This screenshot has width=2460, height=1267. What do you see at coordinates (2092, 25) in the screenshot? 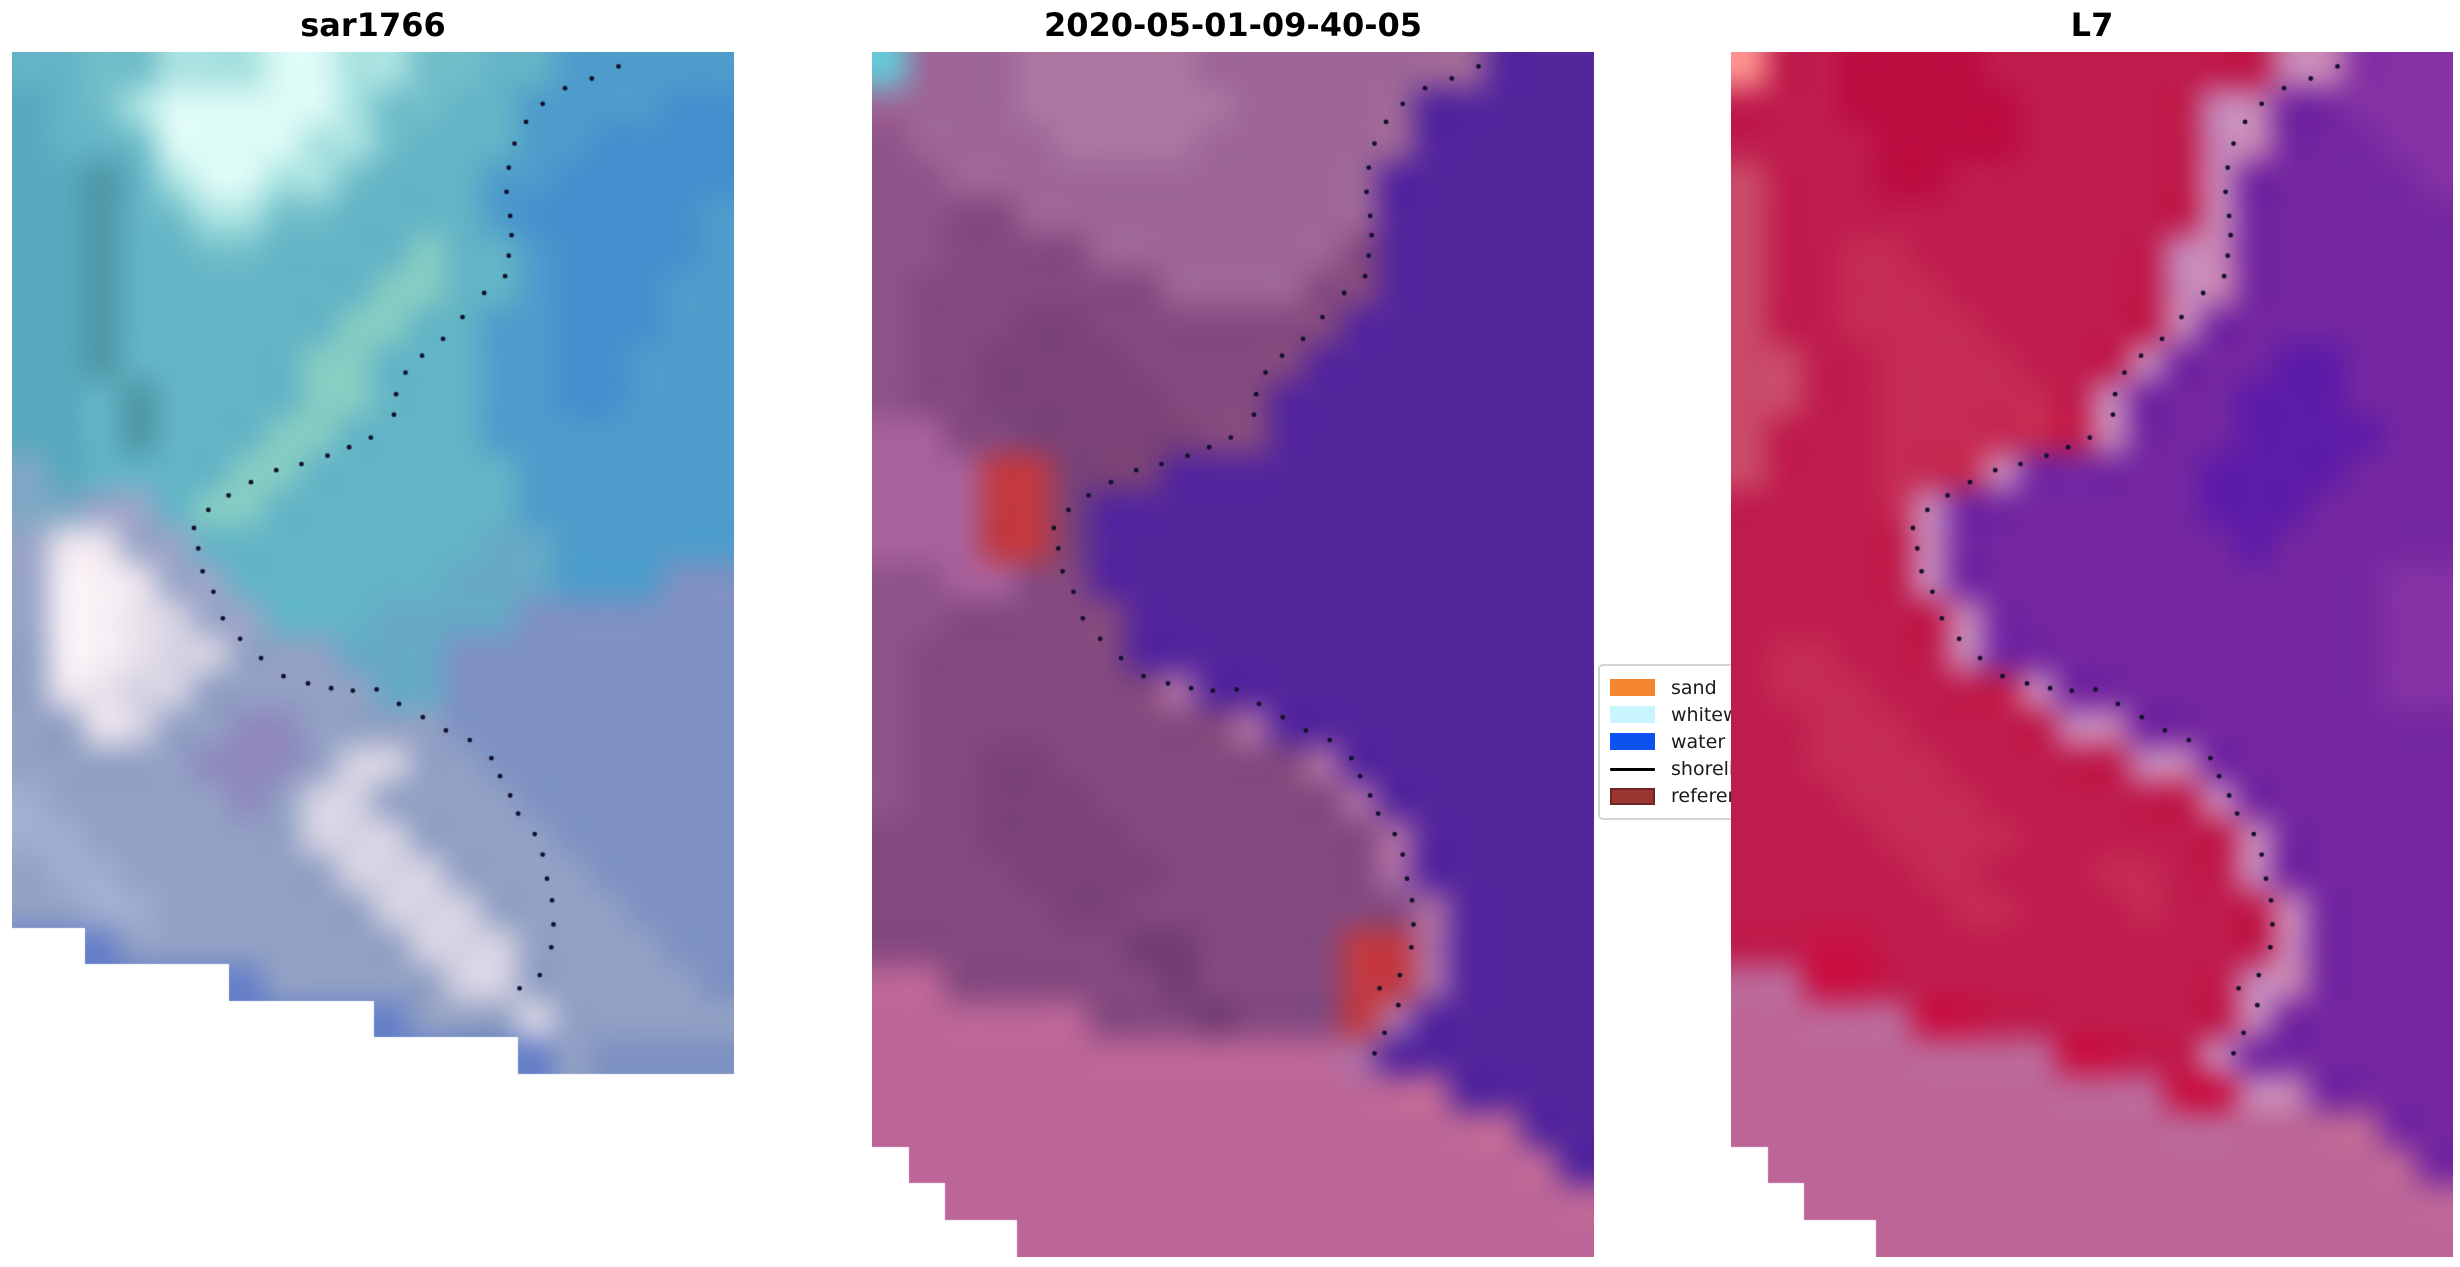
I see `panel-title-l7: L7` at bounding box center [2092, 25].